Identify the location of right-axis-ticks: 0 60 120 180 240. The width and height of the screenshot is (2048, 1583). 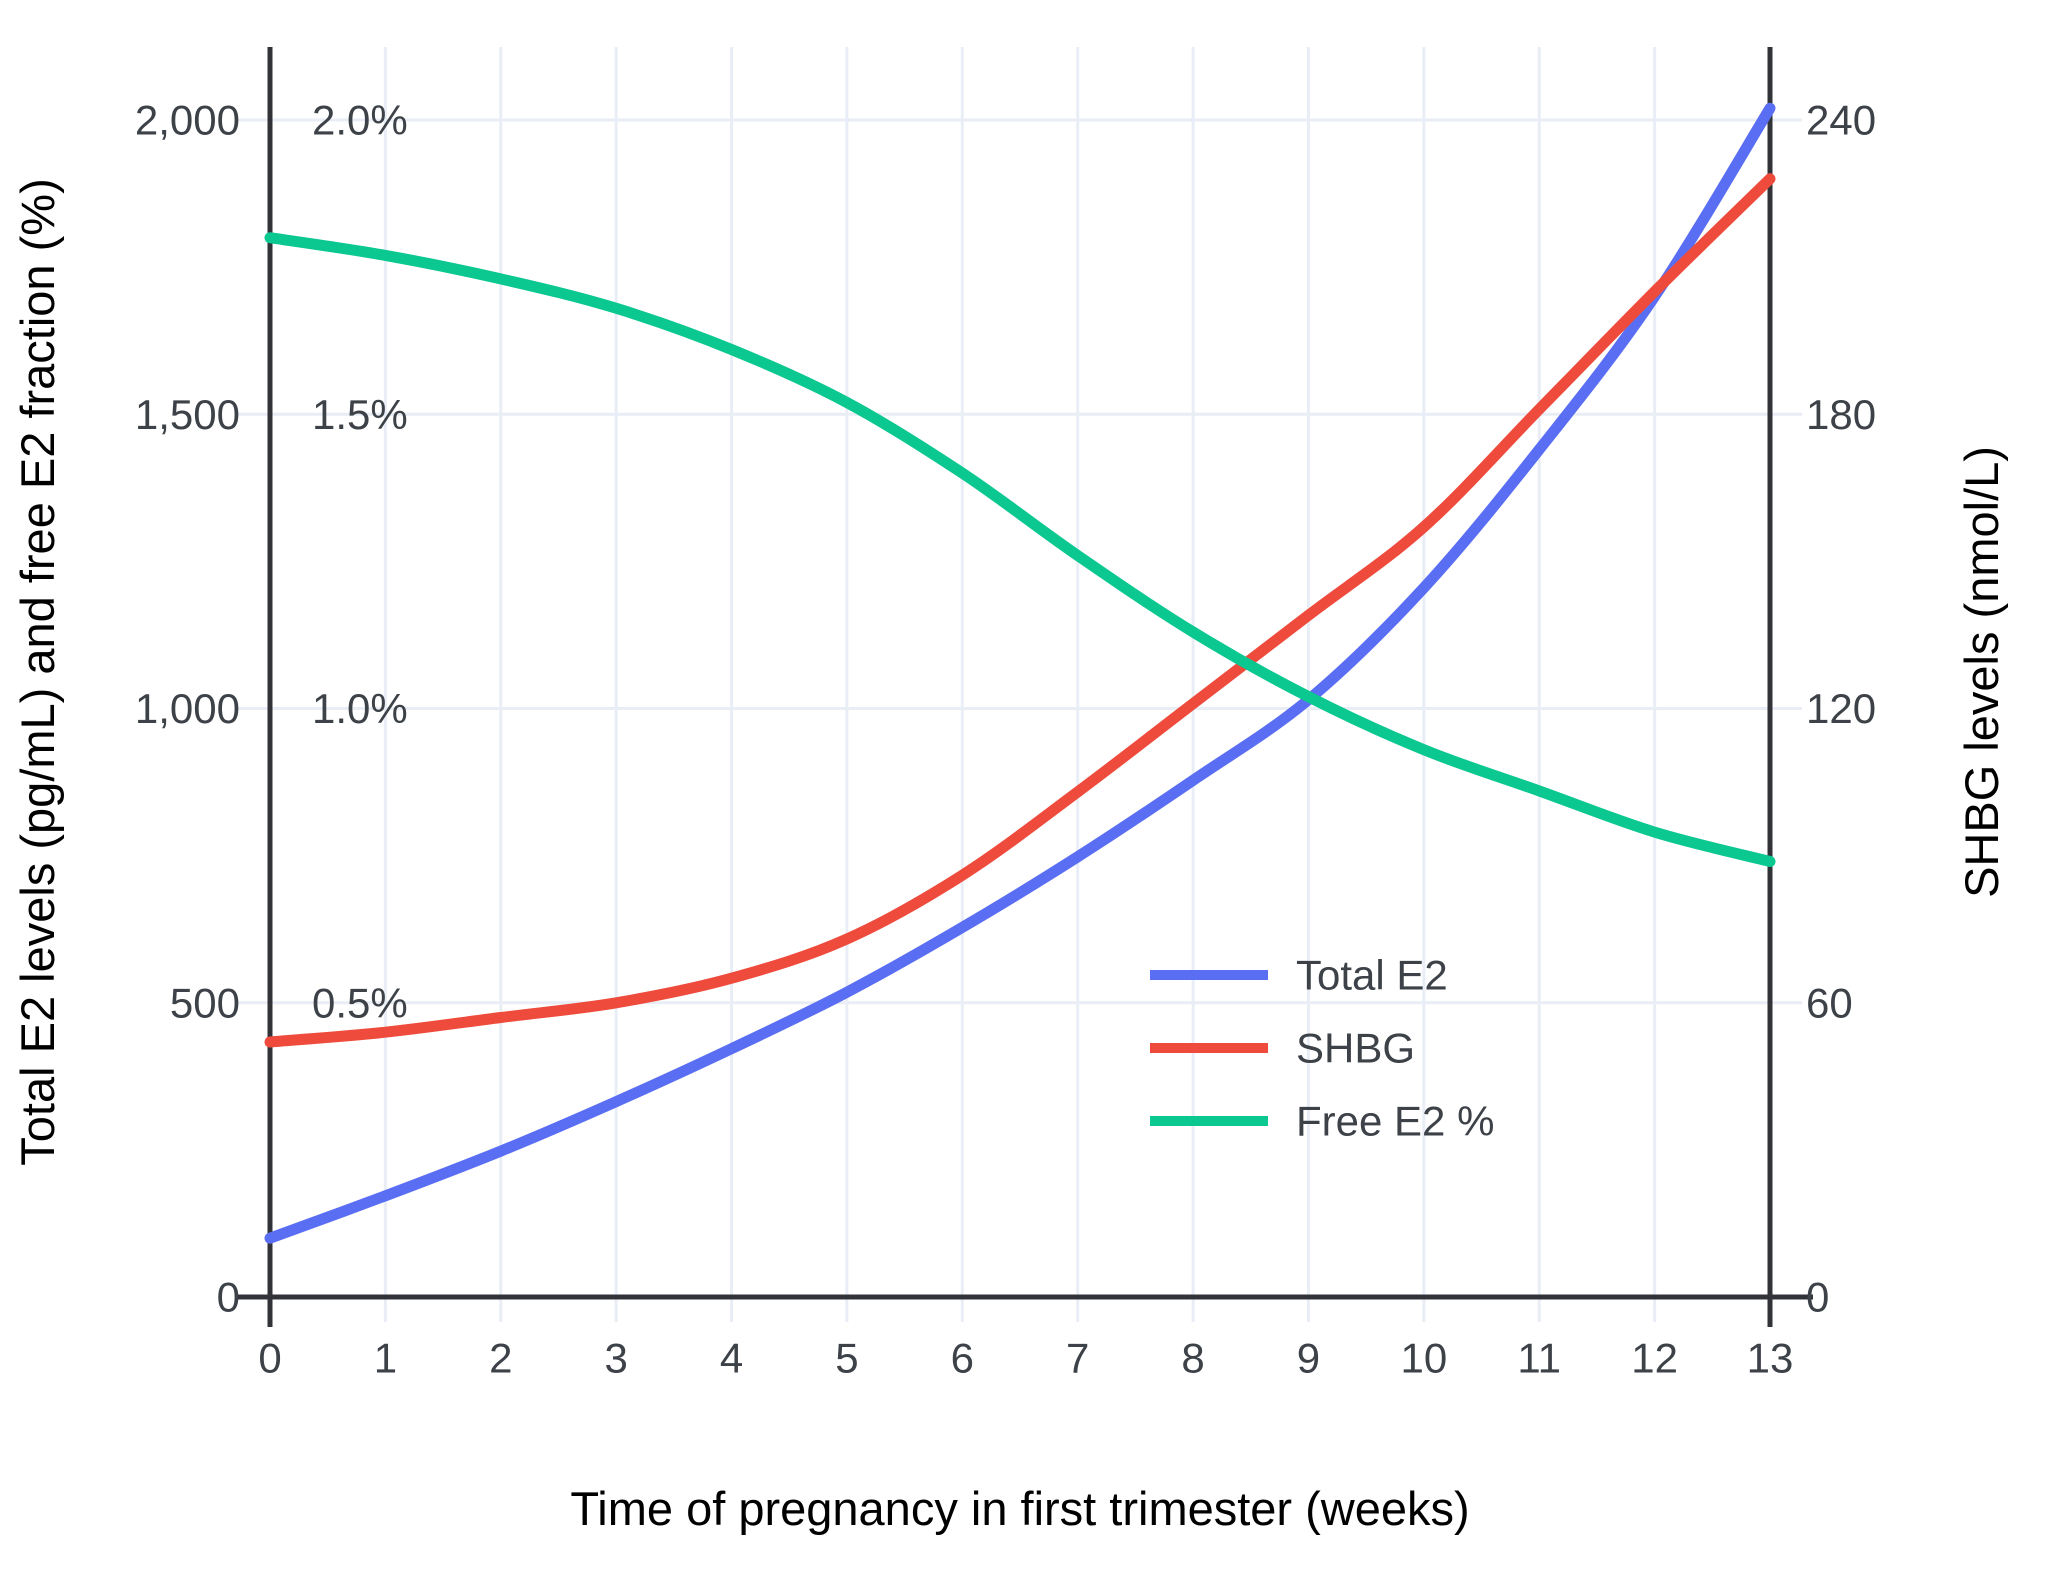
(1841, 709).